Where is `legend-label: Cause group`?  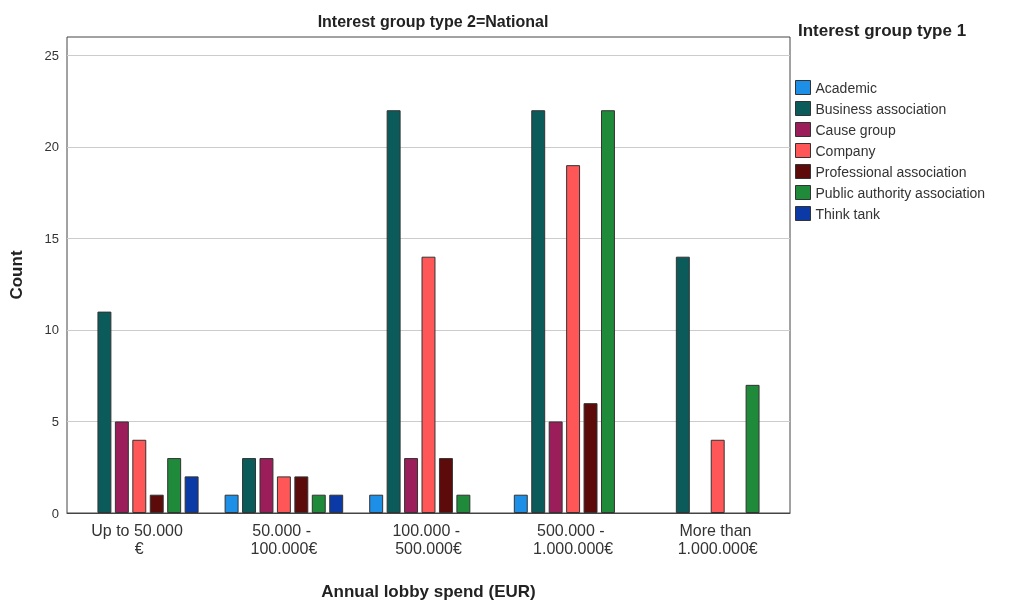
legend-label: Cause group is located at coordinates (855, 129).